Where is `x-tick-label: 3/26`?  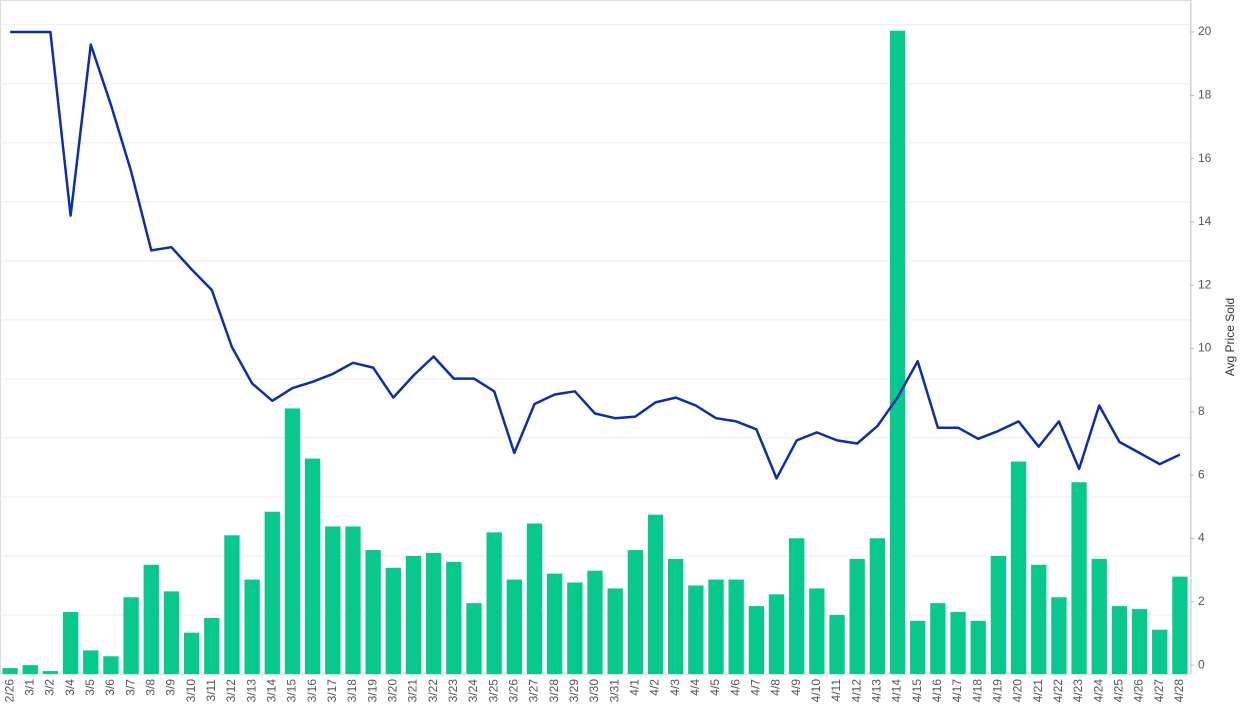
x-tick-label: 3/26 is located at coordinates (513, 691).